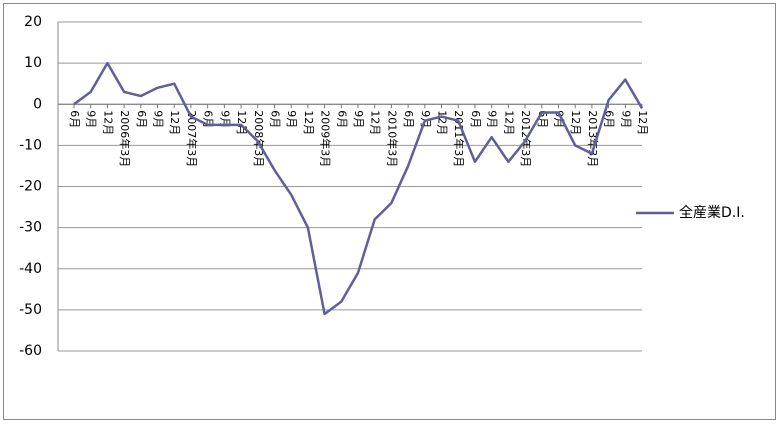 Image resolution: width=779 pixels, height=427 pixels. Describe the element at coordinates (125, 138) in the screenshot. I see `x-tick-label: 2006年3月` at that location.